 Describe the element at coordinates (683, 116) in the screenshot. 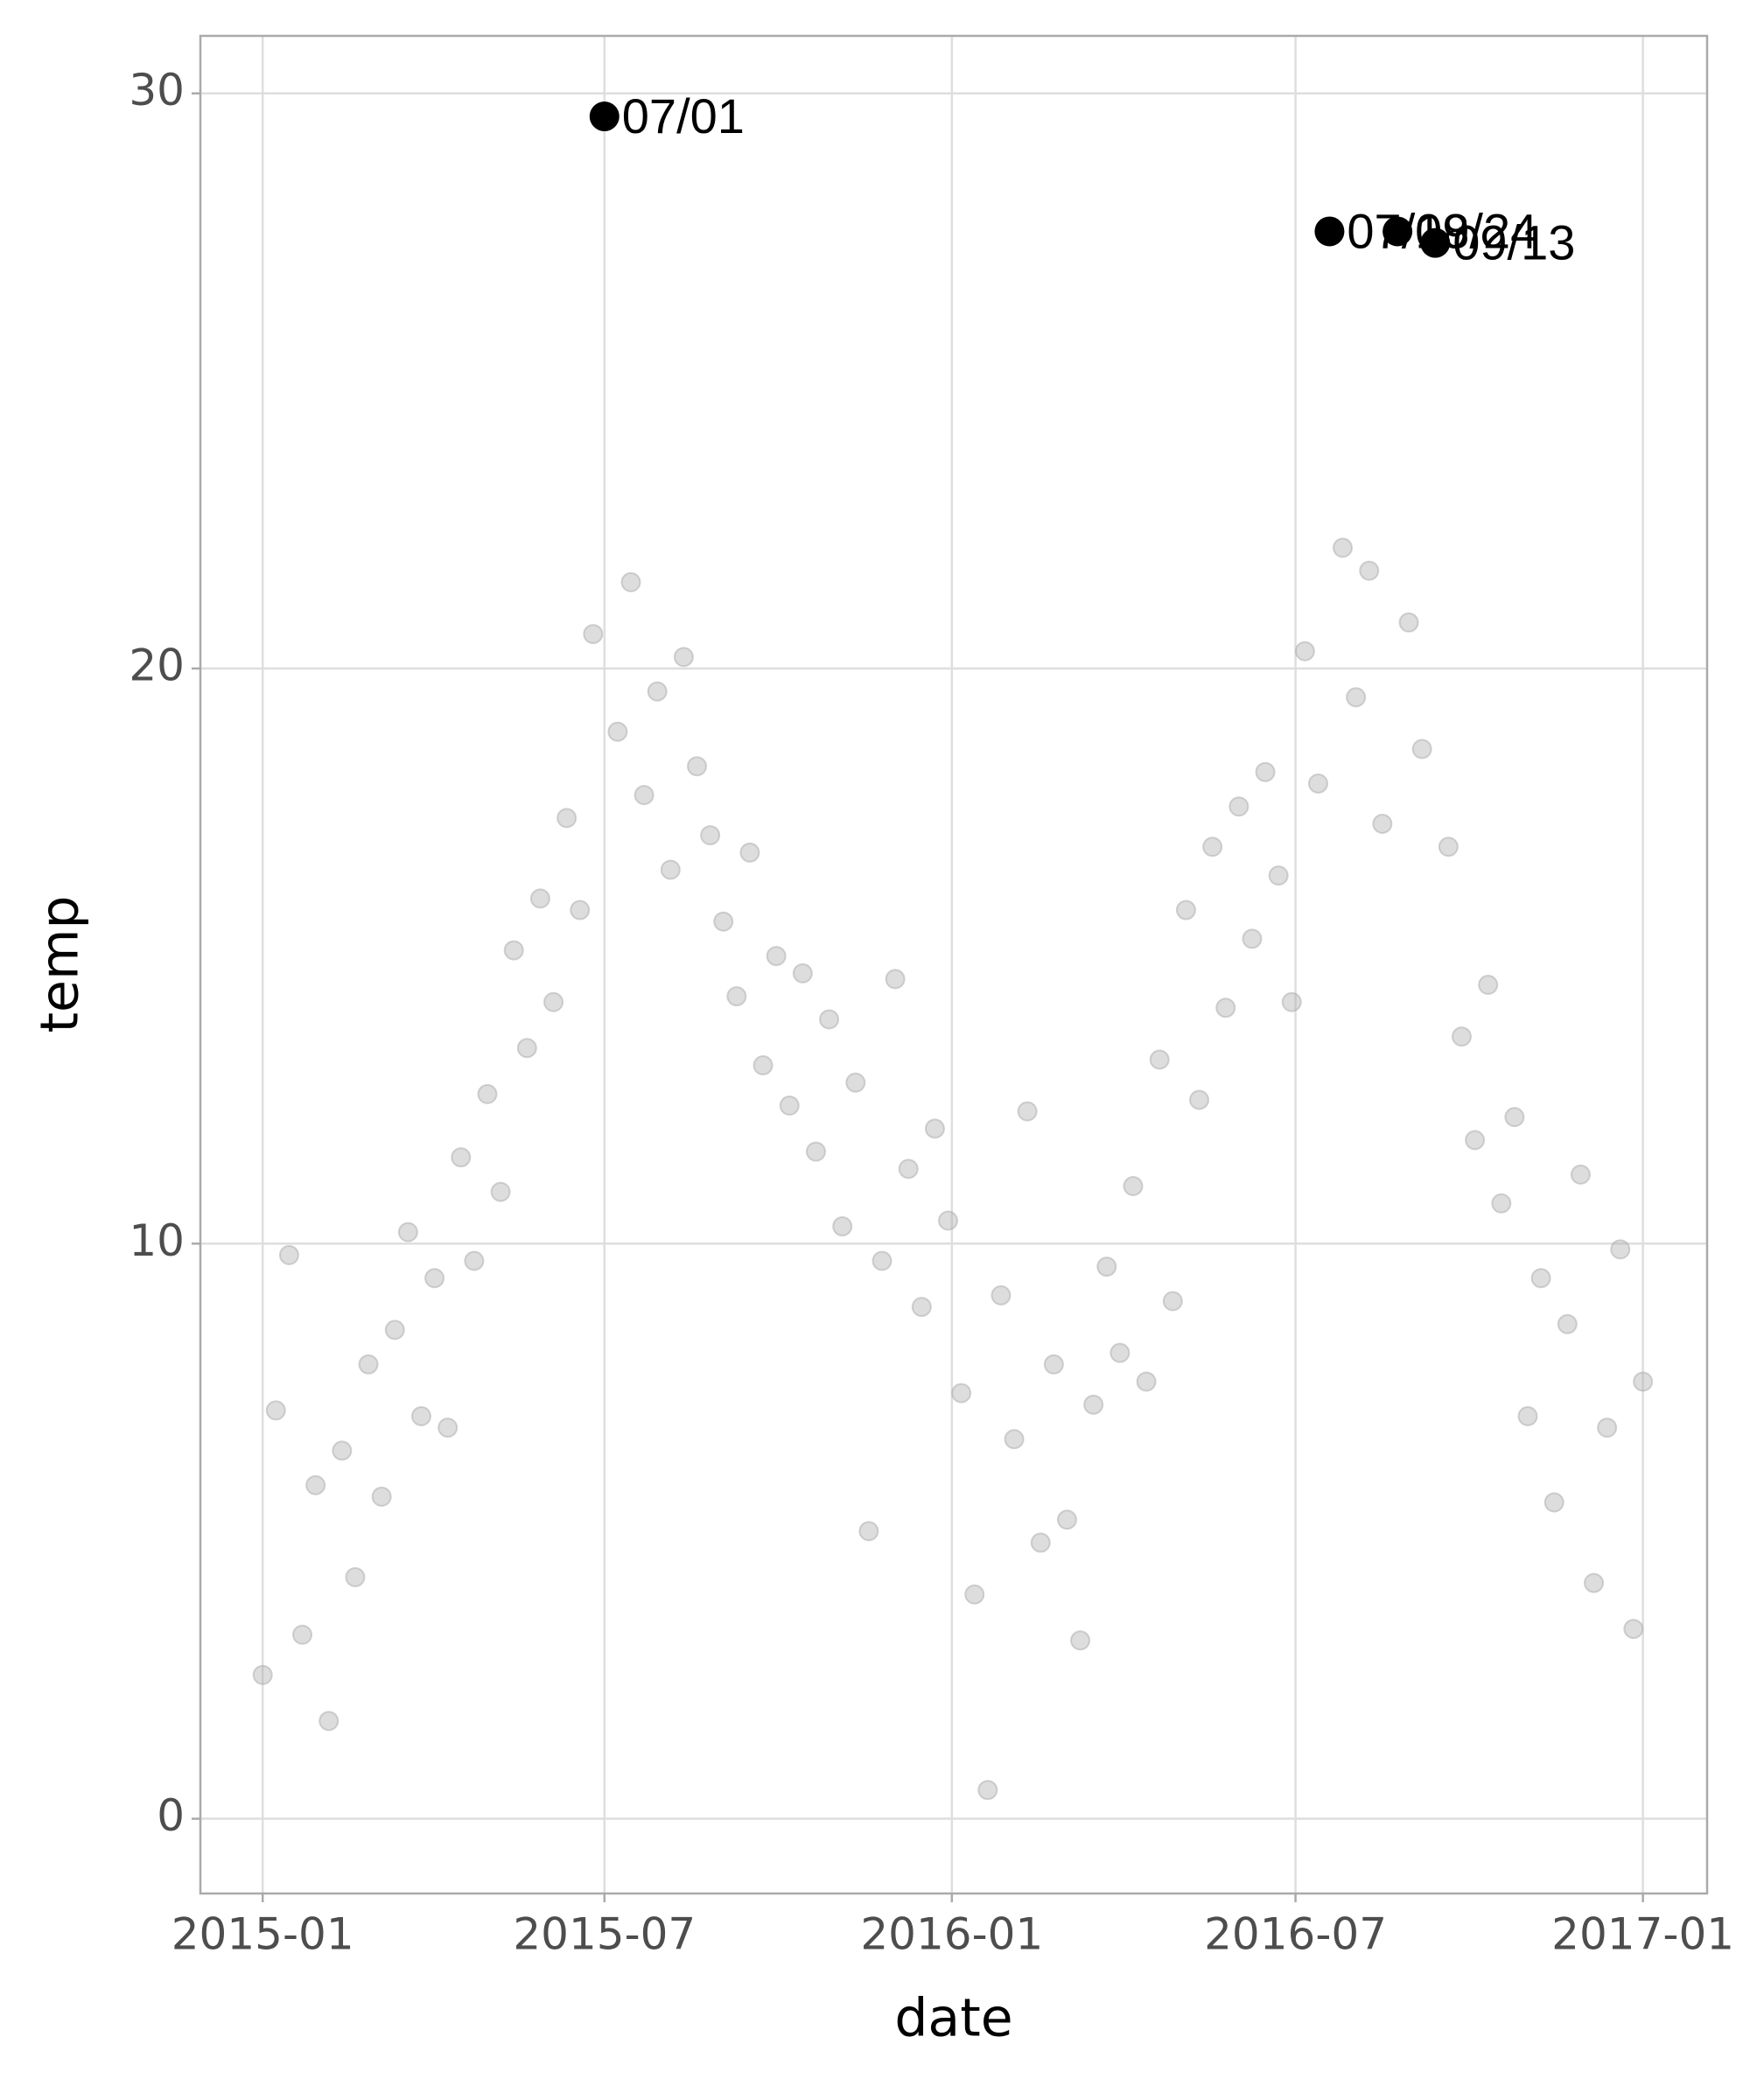

I see `point-label: 07/01` at that location.